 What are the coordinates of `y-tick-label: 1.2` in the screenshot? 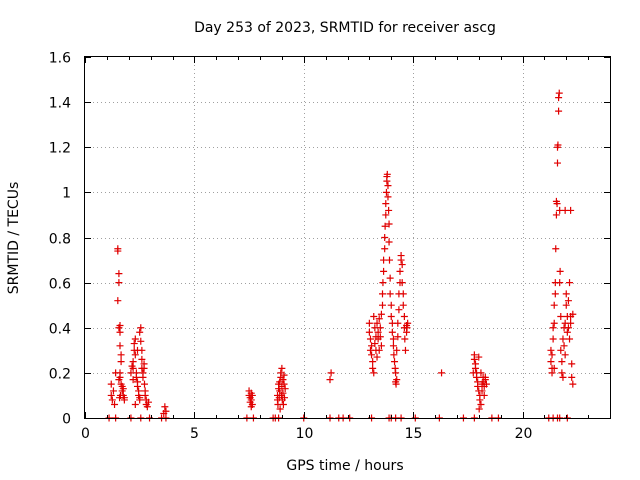 It's located at (60, 149).